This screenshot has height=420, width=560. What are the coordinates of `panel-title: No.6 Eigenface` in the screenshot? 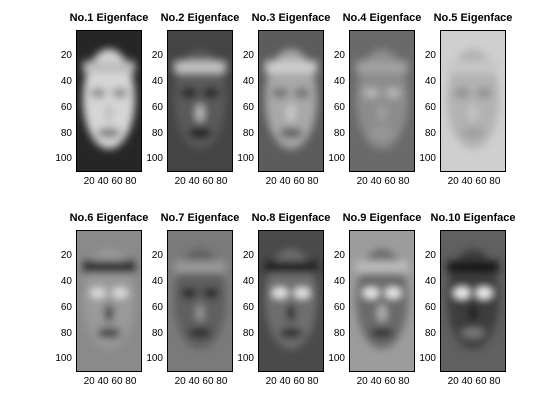 It's located at (109, 218).